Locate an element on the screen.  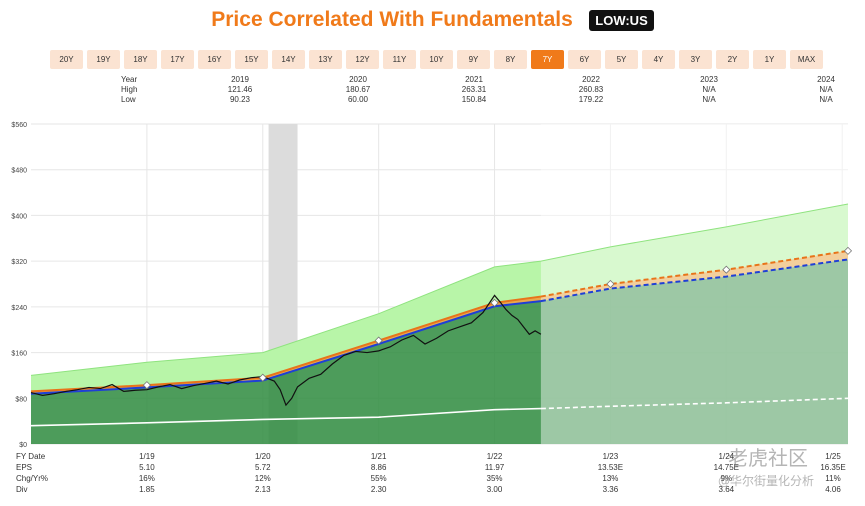
year-cell-2024: 2024 is located at coordinates (826, 79).